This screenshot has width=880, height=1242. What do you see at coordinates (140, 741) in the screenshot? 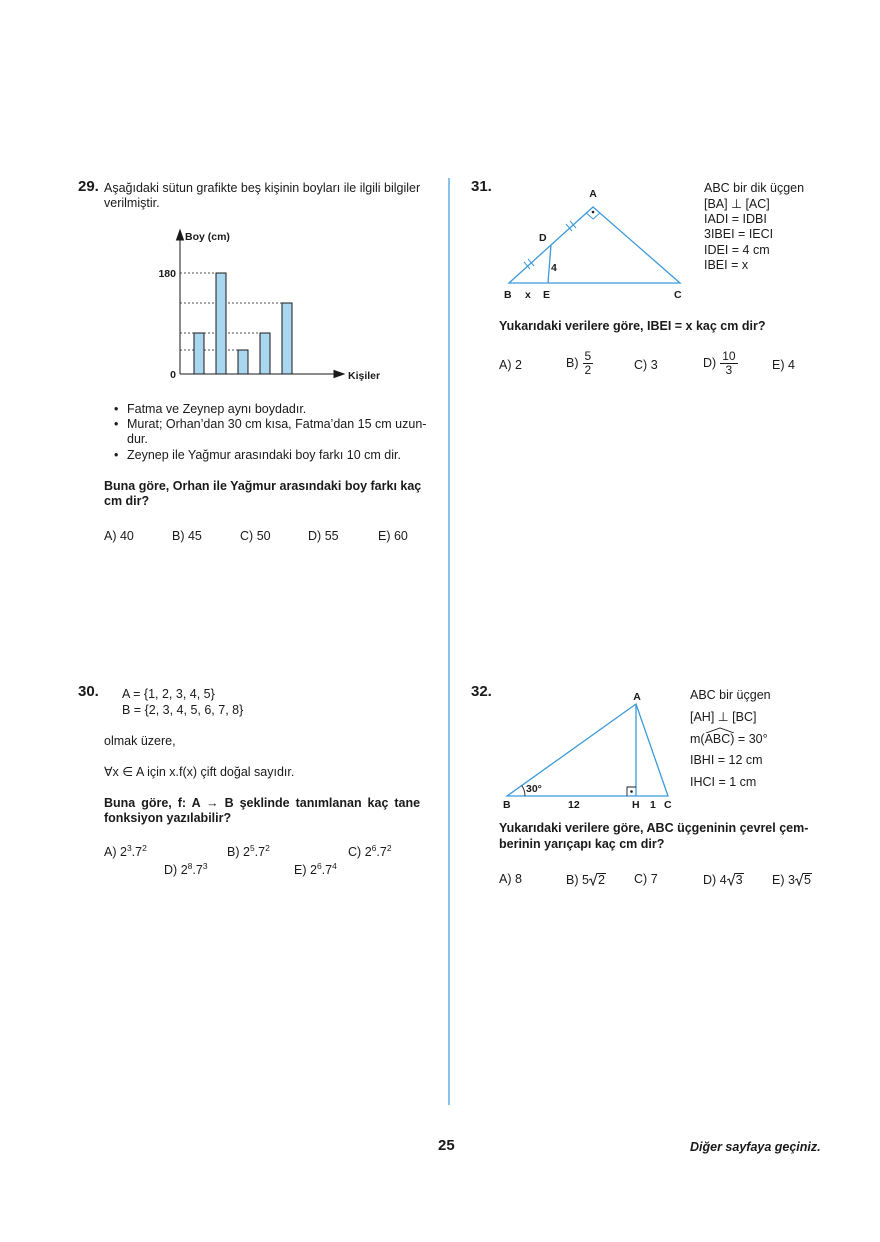
I see `text-line: olmak üzere,` at bounding box center [140, 741].